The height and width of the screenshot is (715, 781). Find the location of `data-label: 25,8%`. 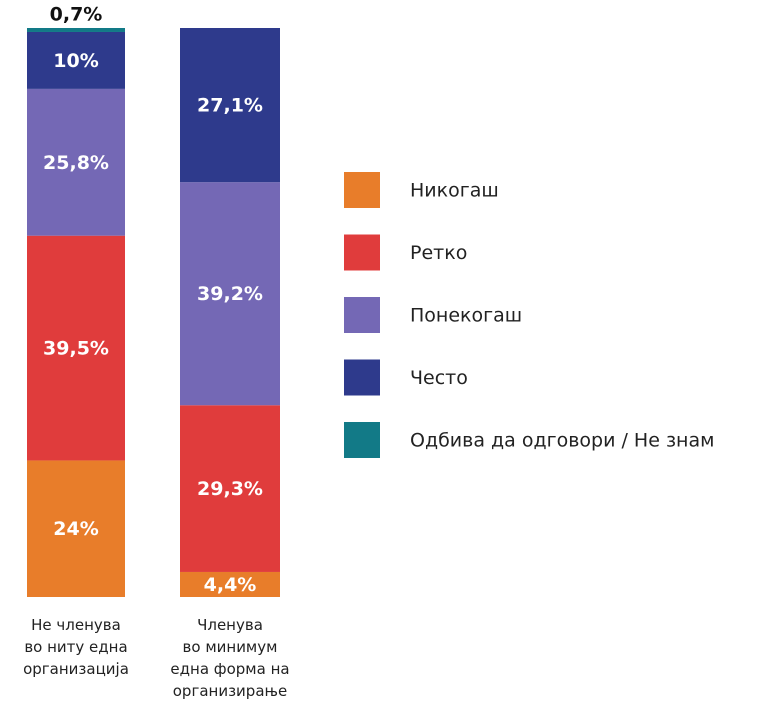

data-label: 25,8% is located at coordinates (76, 163).